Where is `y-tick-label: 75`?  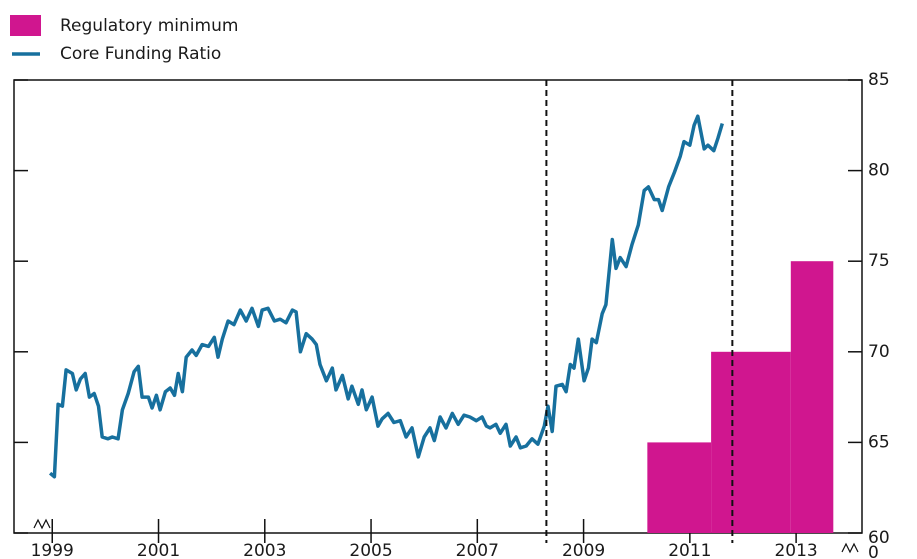
y-tick-label: 75 is located at coordinates (879, 261).